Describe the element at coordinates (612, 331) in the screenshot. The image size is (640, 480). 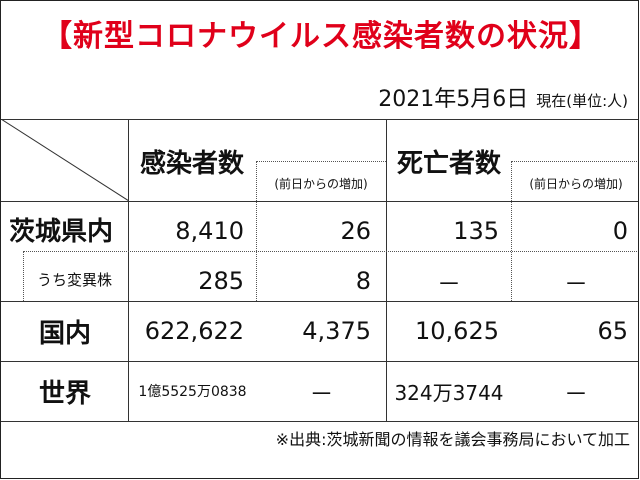
I see `japan-deaths-change: 65` at that location.